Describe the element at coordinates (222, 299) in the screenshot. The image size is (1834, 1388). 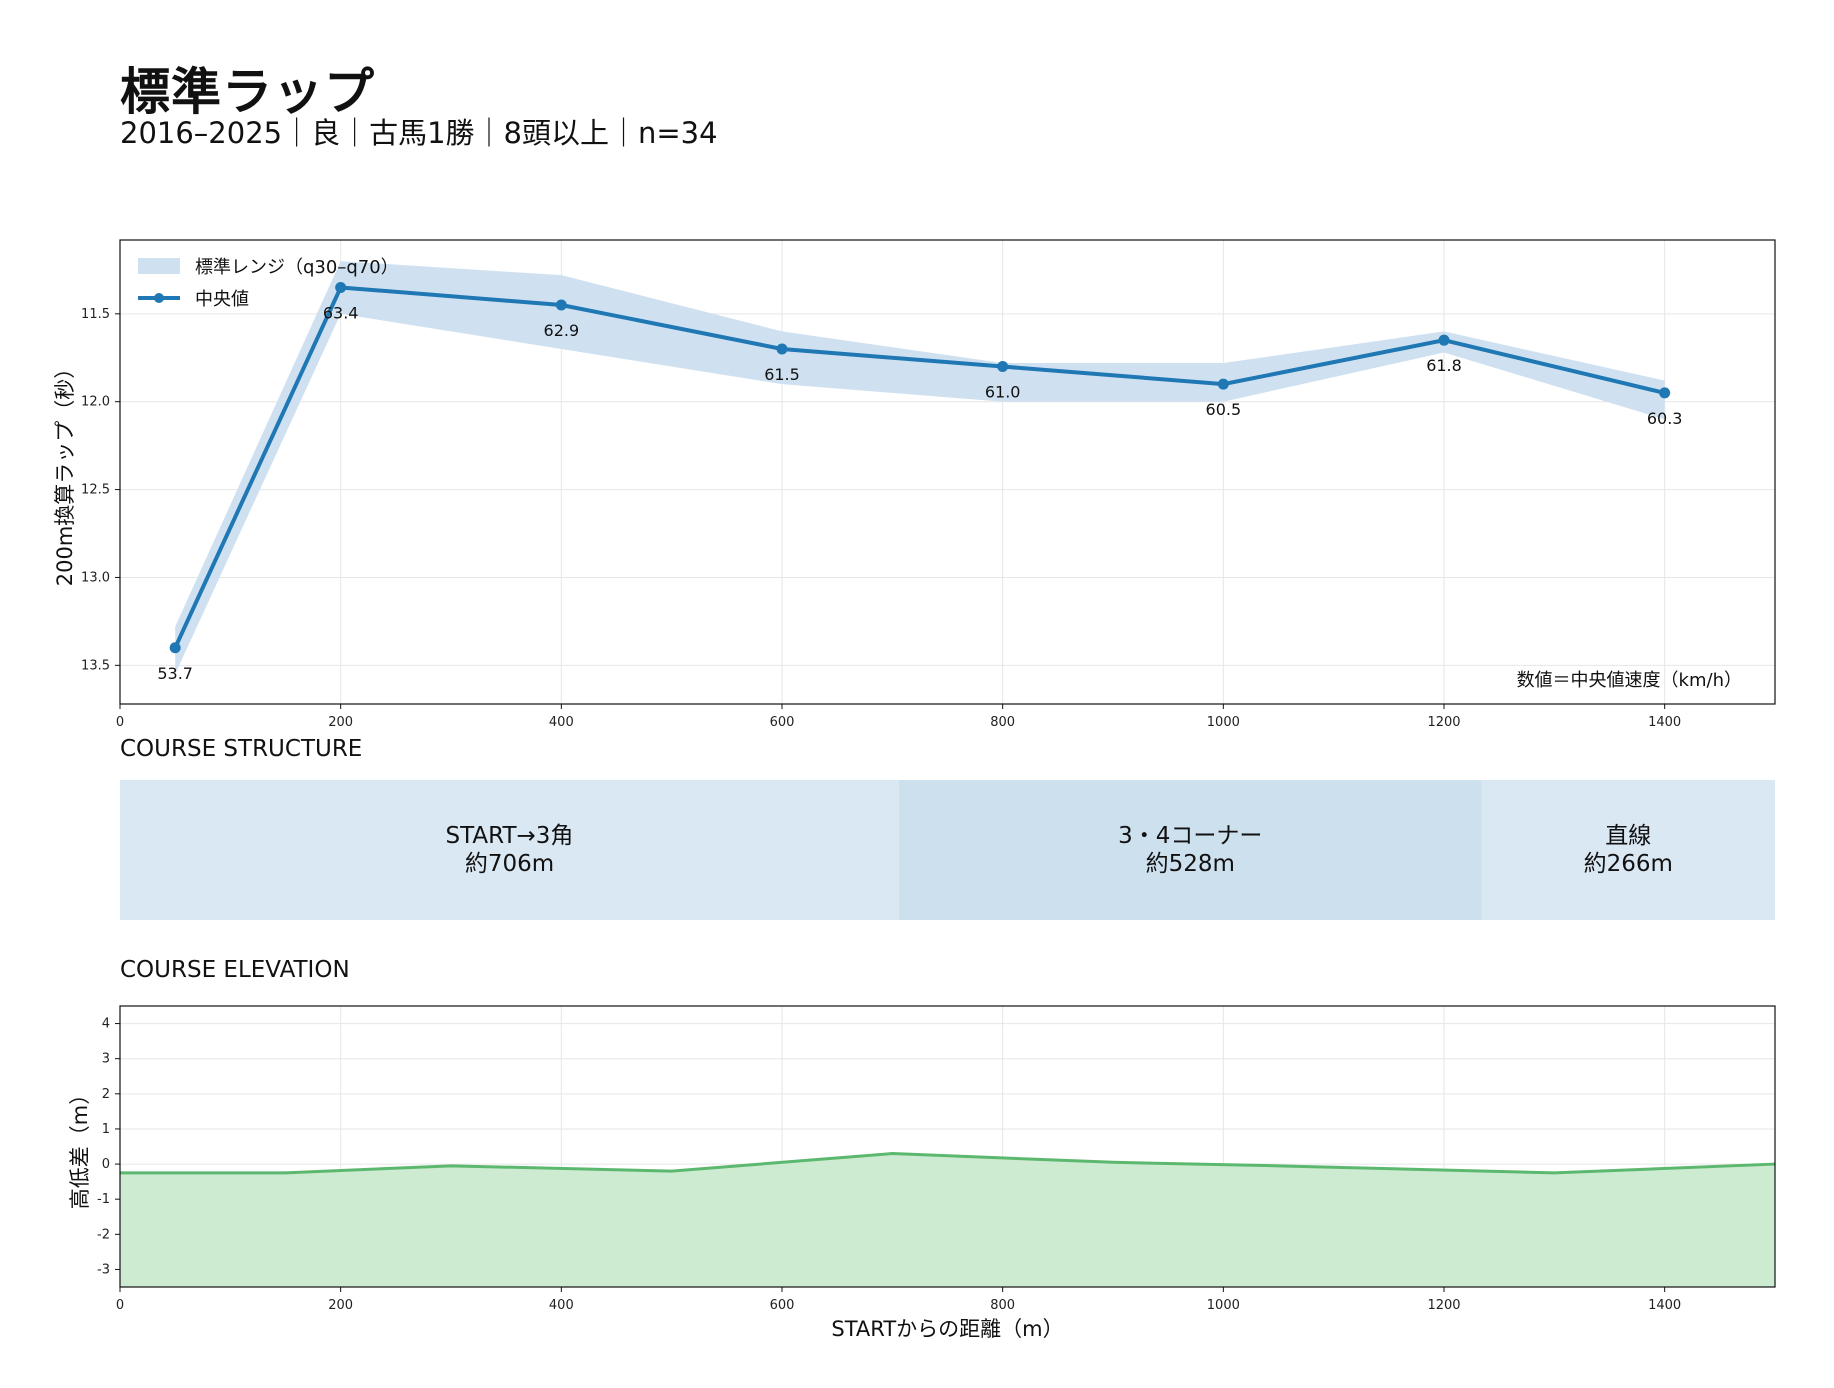
I see `legend-line-label: 中央値` at that location.